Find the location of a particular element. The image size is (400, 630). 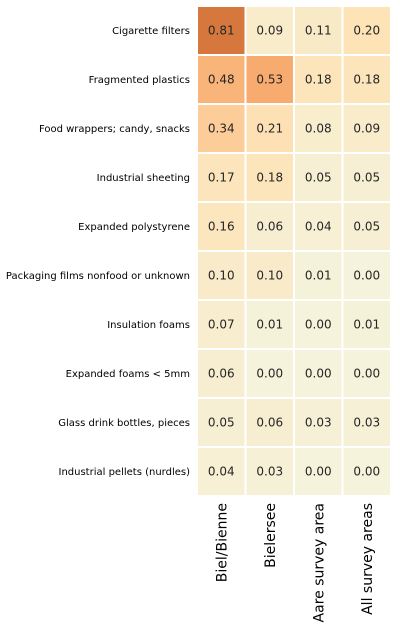

row-label: Food wrappers; candy, snacks is located at coordinates (114, 129).